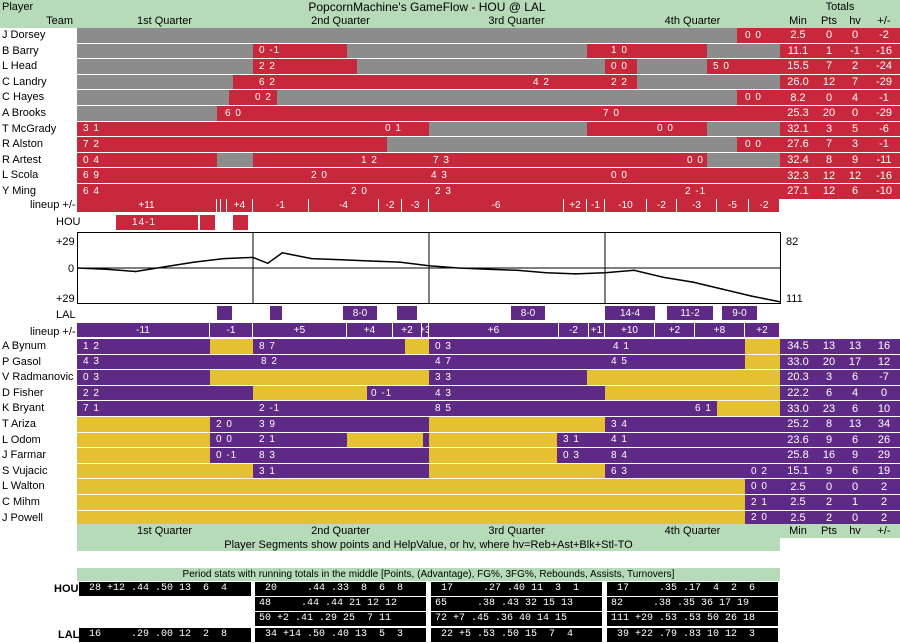 The image size is (900, 643). I want to click on segment-label: 4 2, so click(541, 82).